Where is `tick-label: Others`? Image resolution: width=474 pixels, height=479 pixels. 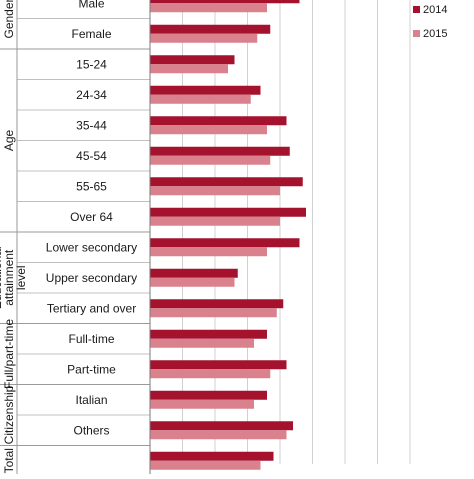
tick-label: Others is located at coordinates (91, 430).